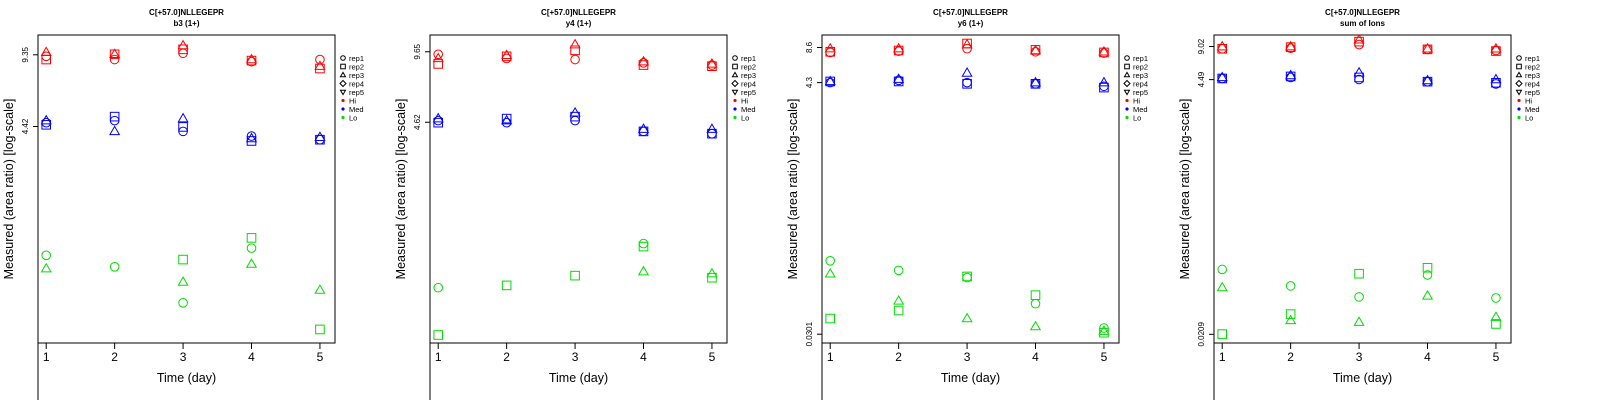 The height and width of the screenshot is (400, 1600). What do you see at coordinates (971, 23) in the screenshot?
I see `chart-subtitle: y6 (1+)` at bounding box center [971, 23].